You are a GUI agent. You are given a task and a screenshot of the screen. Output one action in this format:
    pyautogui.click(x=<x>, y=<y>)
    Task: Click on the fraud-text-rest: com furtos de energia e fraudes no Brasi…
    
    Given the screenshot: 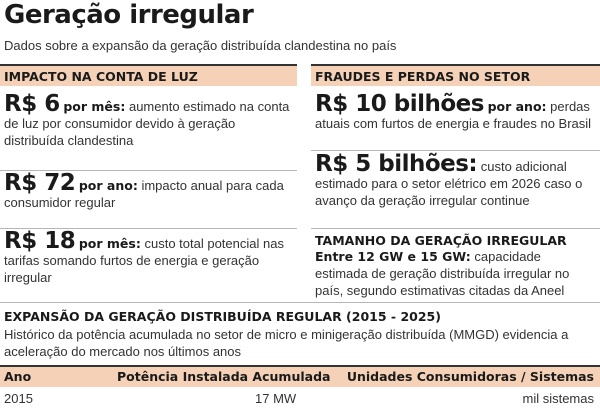 What is the action you would take?
    pyautogui.click(x=472, y=123)
    